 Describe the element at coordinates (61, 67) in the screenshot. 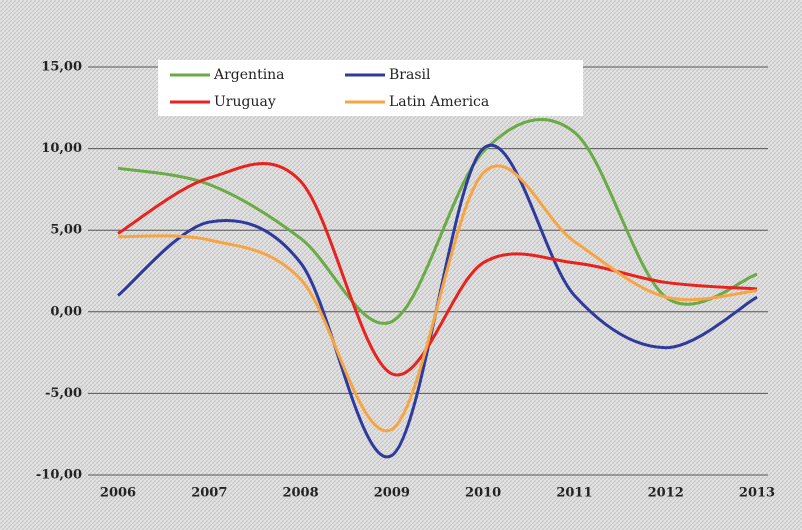

I see `y-tick-label: 15,00` at that location.